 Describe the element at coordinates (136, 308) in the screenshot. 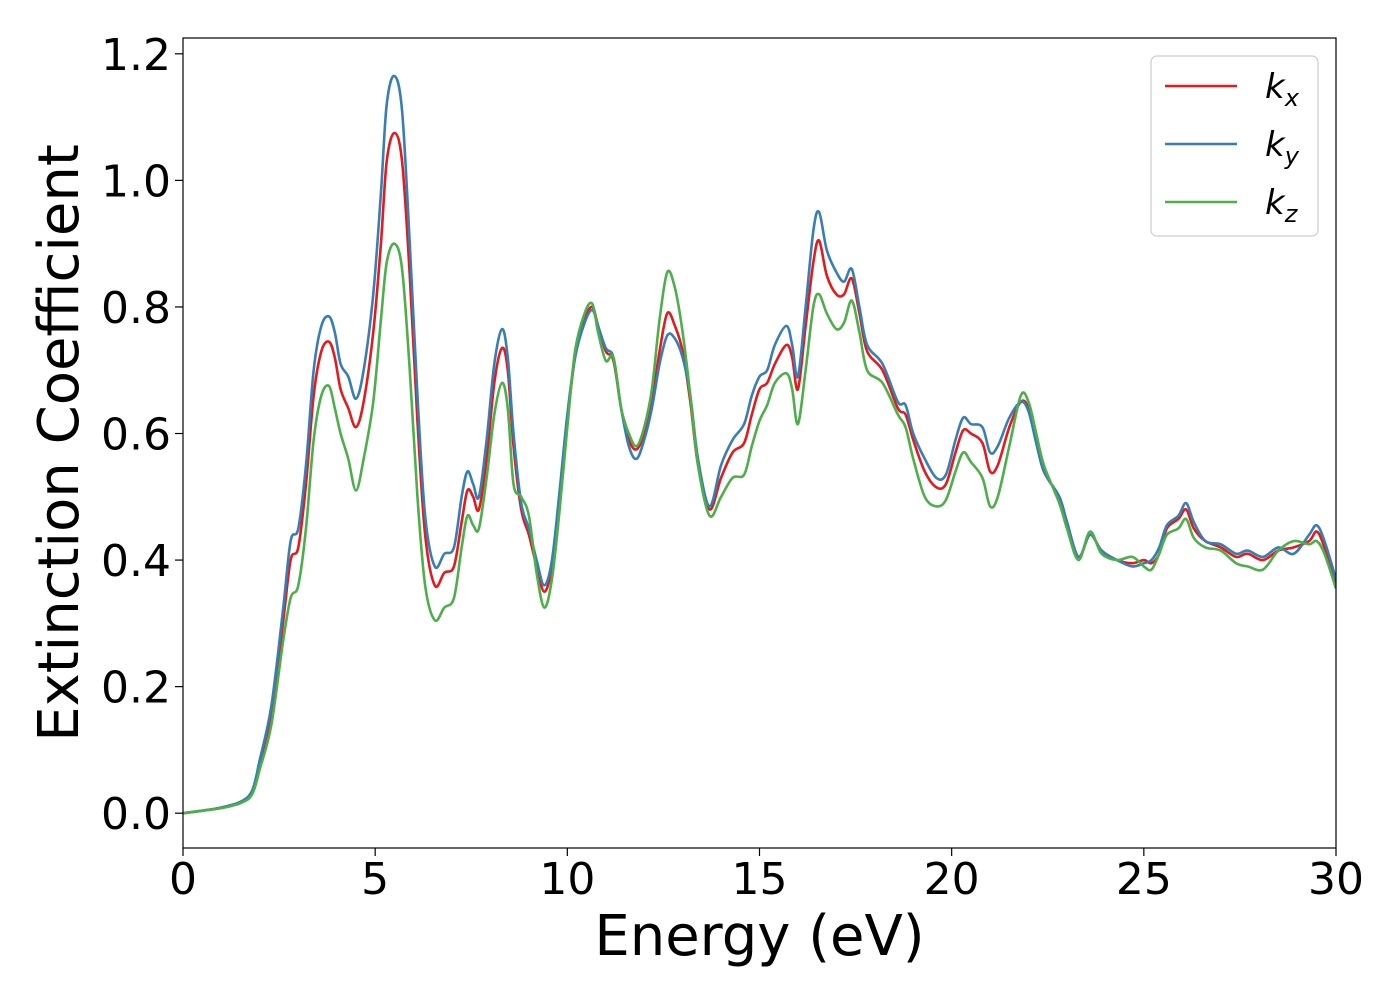

I see `y-tick-label: 0.8` at that location.